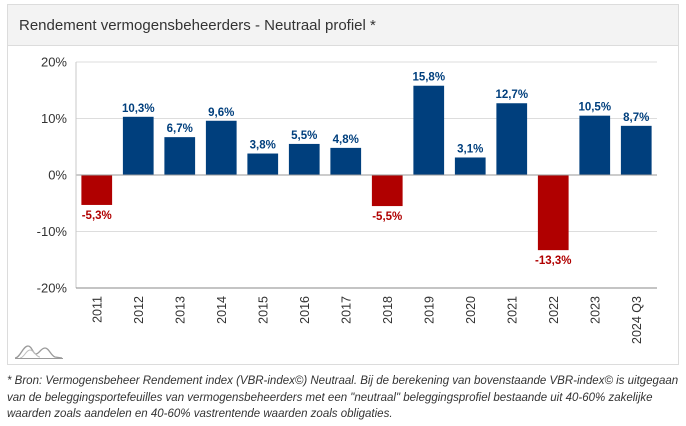 This screenshot has width=686, height=426. Describe the element at coordinates (222, 310) in the screenshot. I see `x-category-label: 2014` at that location.